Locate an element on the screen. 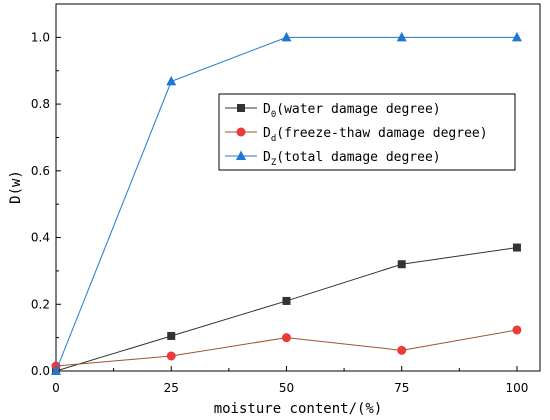 This screenshot has height=420, width=550. legend-item: DZ(total damage degree) is located at coordinates (333, 159).